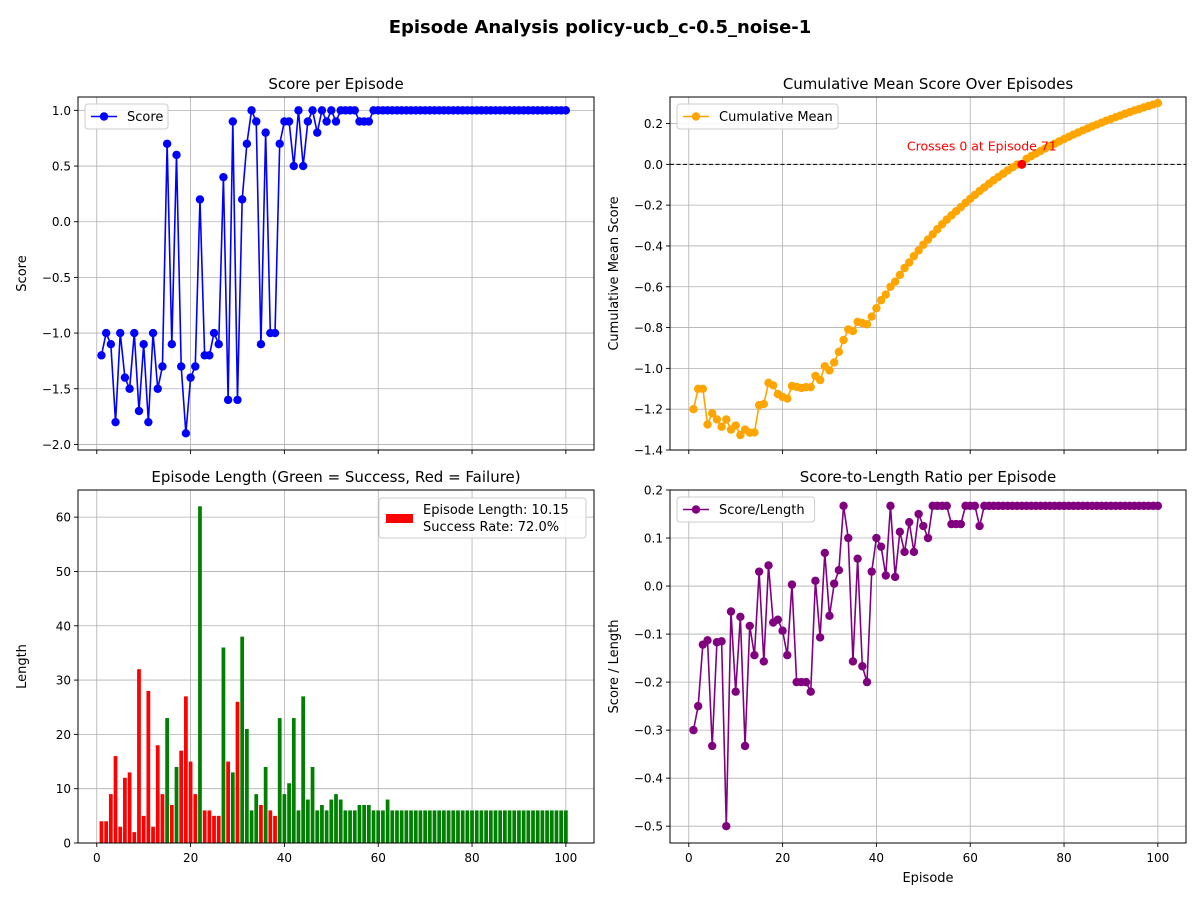 The image size is (1200, 900). What do you see at coordinates (653, 539) in the screenshot?
I see `y-tick-label: 0.1` at bounding box center [653, 539].